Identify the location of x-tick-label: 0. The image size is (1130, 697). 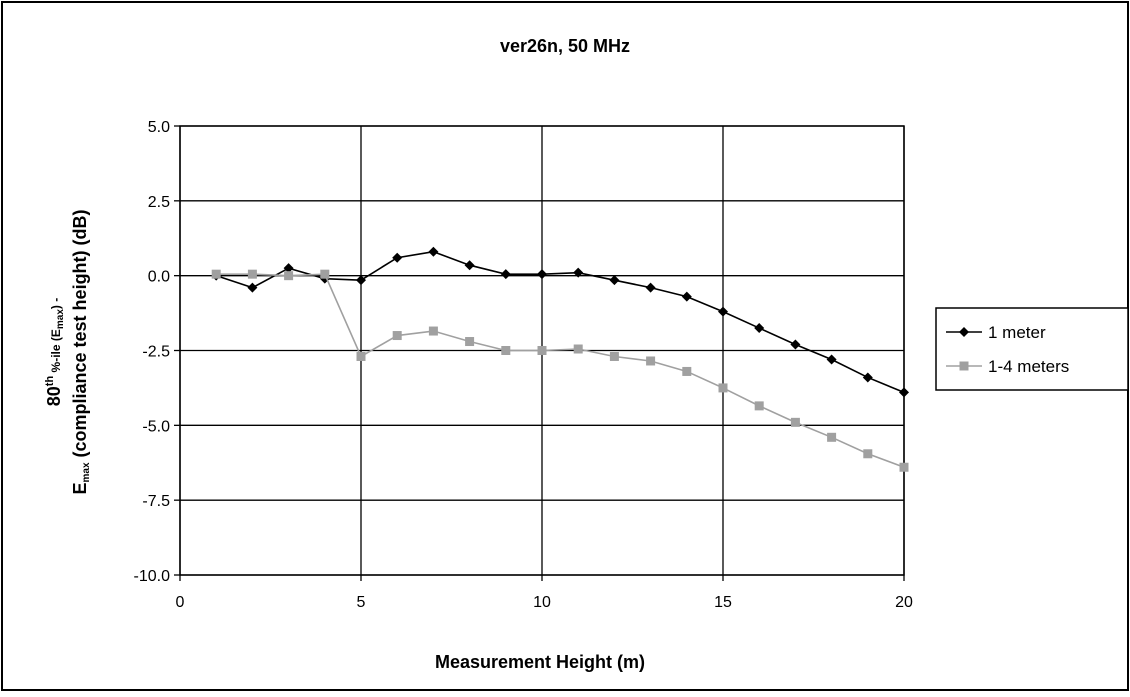
(180, 602).